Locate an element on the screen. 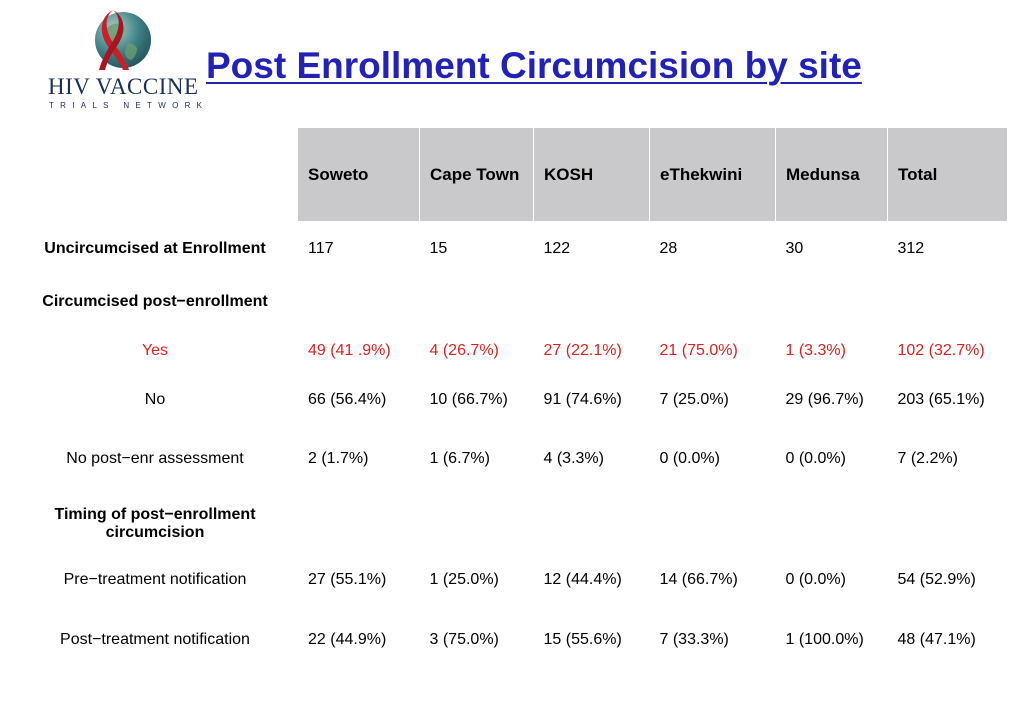  table-cell: 21 (75.0%) is located at coordinates (698, 350).